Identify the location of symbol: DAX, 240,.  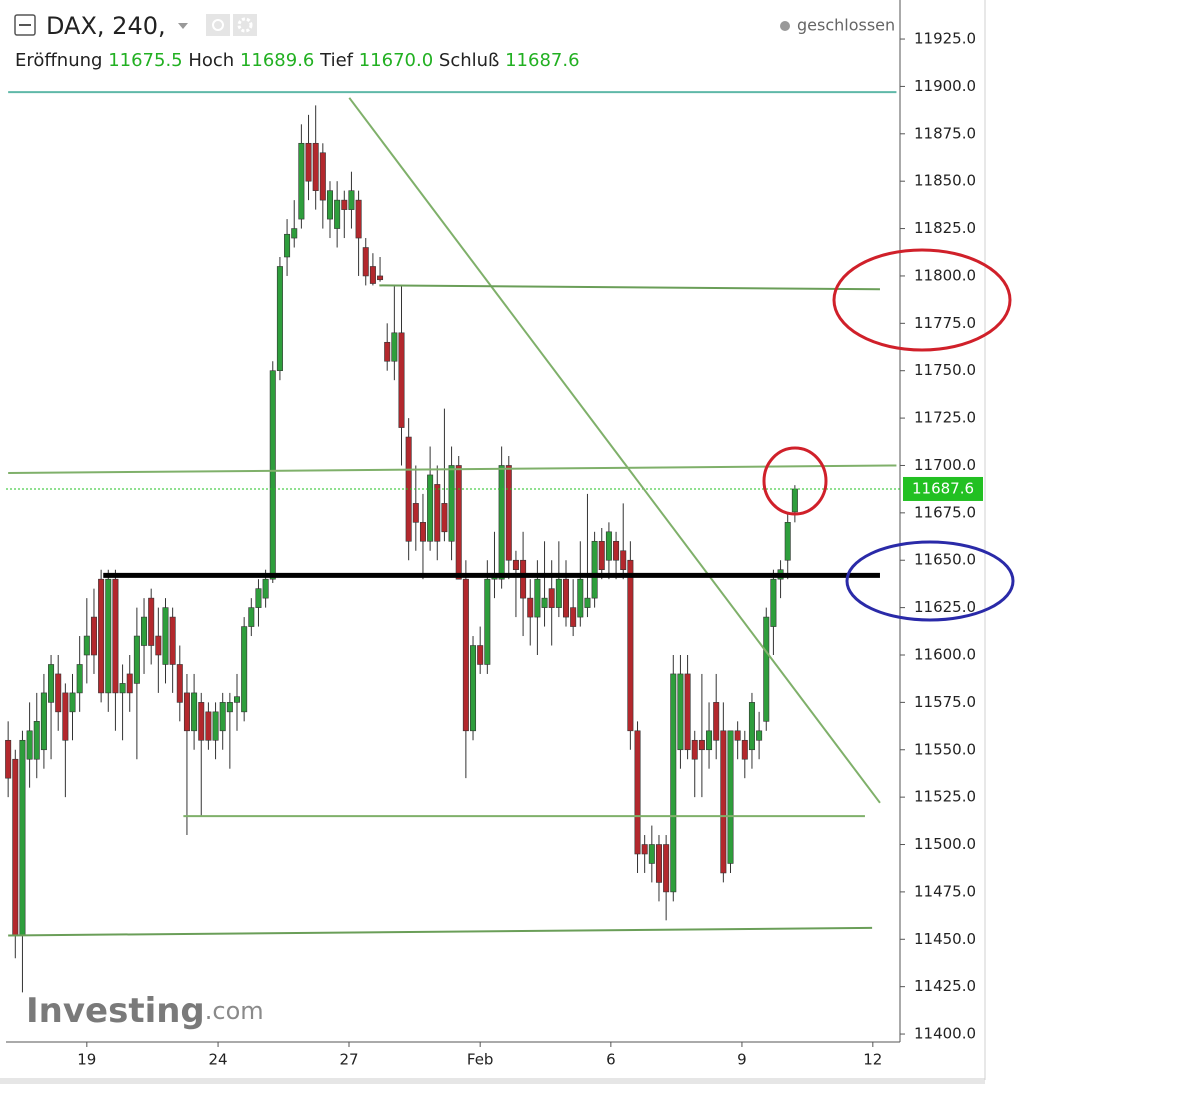
(106, 26).